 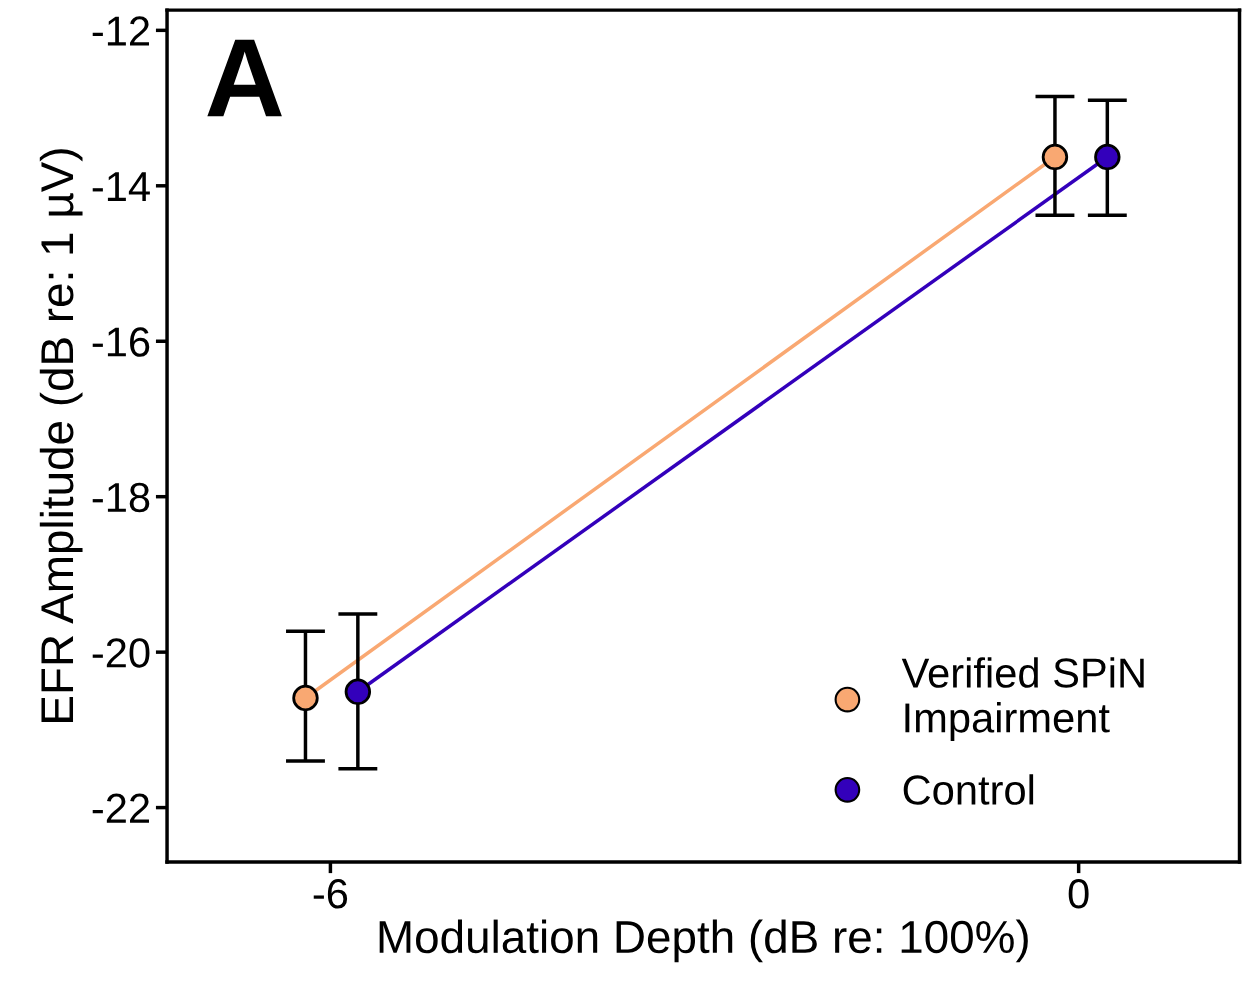 I want to click on legend-label: Control, so click(x=968, y=789).